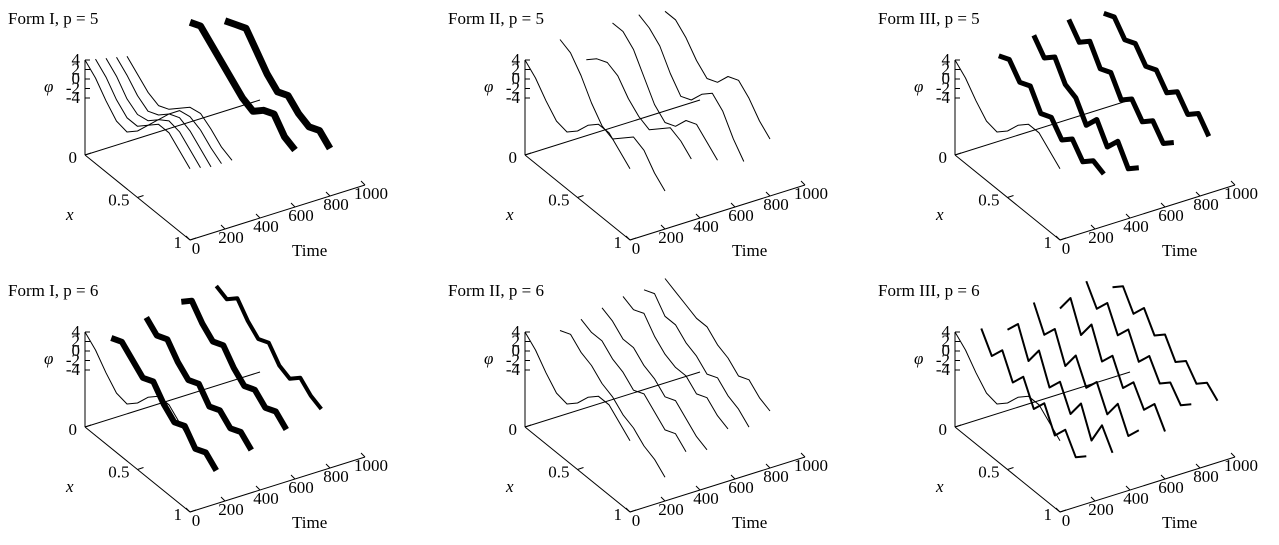 This screenshot has height=545, width=1279. I want to click on t-tick-label: 600, so click(301, 215).